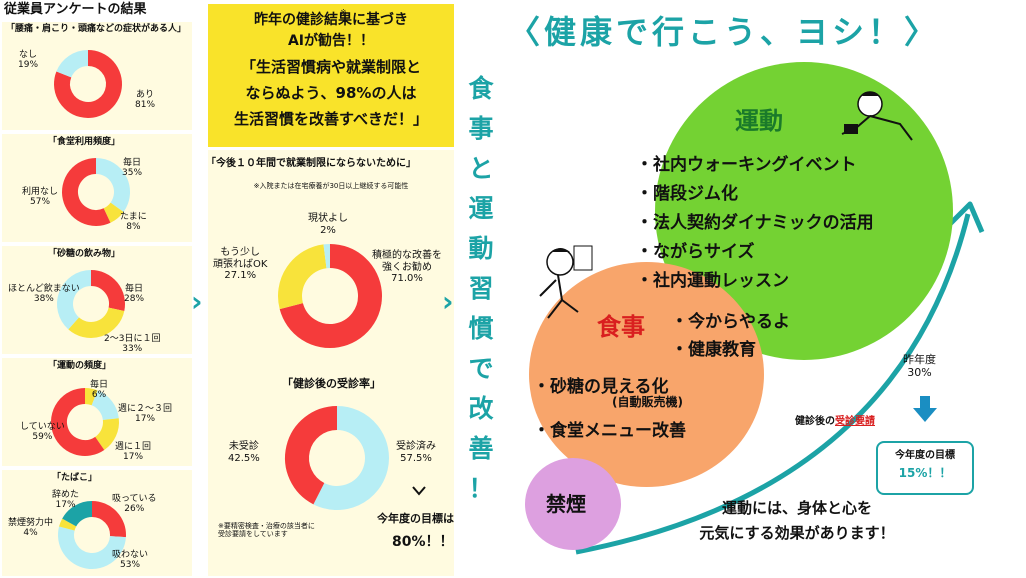 The width and height of the screenshot is (1026, 578). Describe the element at coordinates (331, 75) in the screenshot. I see `ai-recommend-box` at that location.